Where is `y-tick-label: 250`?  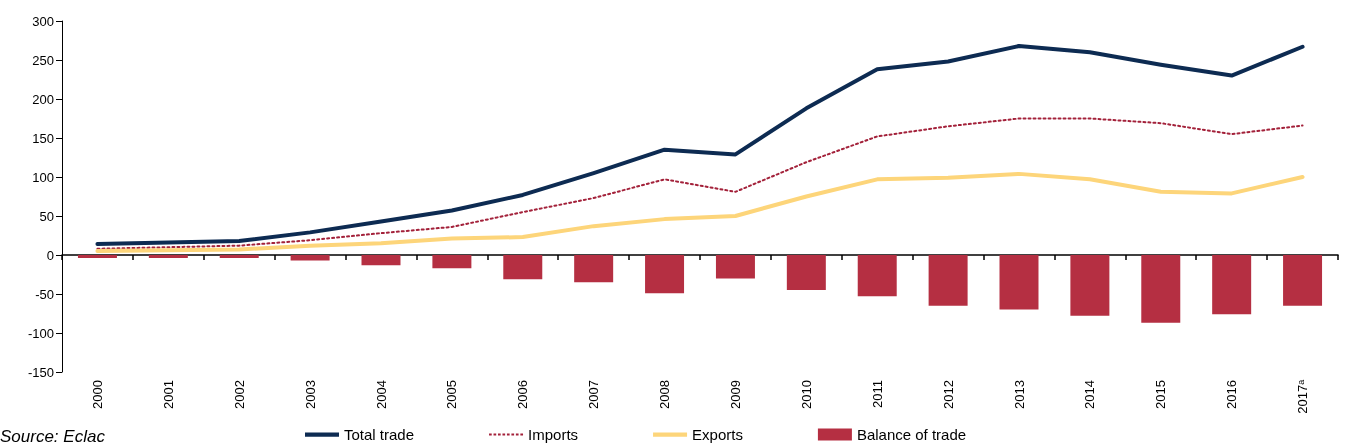 y-tick-label: 250 is located at coordinates (43, 60).